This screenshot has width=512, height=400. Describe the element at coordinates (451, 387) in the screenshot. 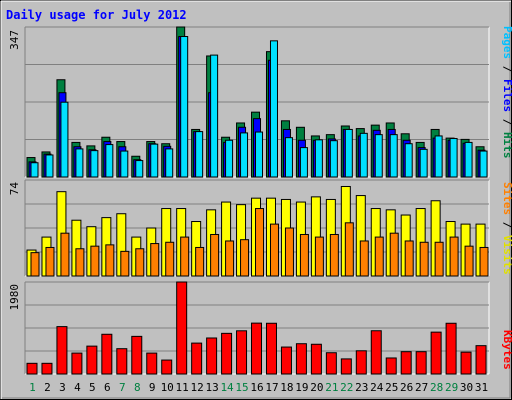

I see `day-label-29: 29` at that location.